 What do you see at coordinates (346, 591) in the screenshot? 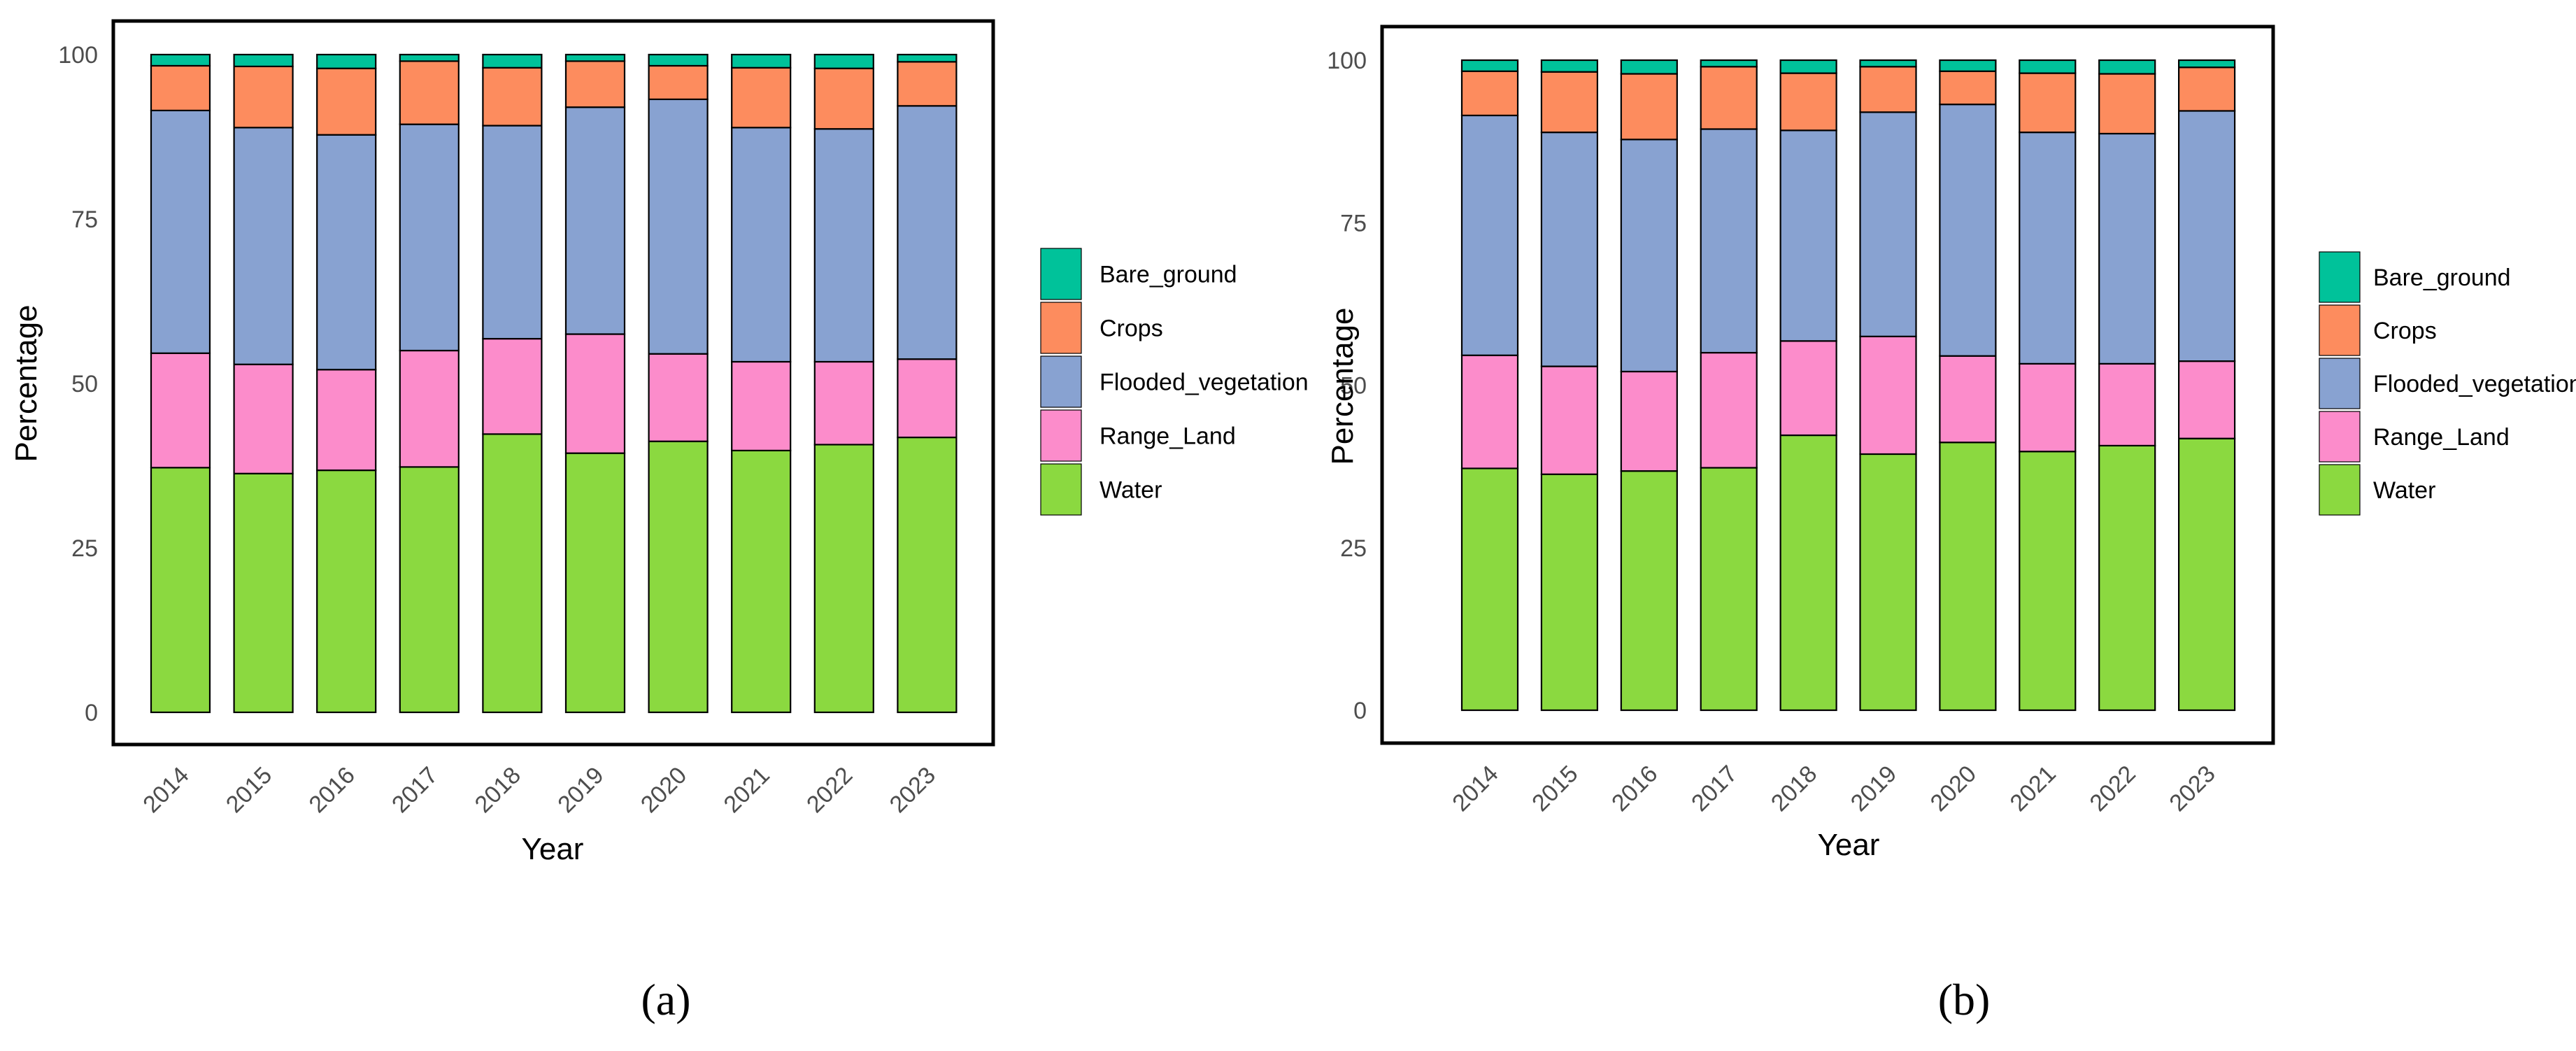
I see `bar-water-2016` at bounding box center [346, 591].